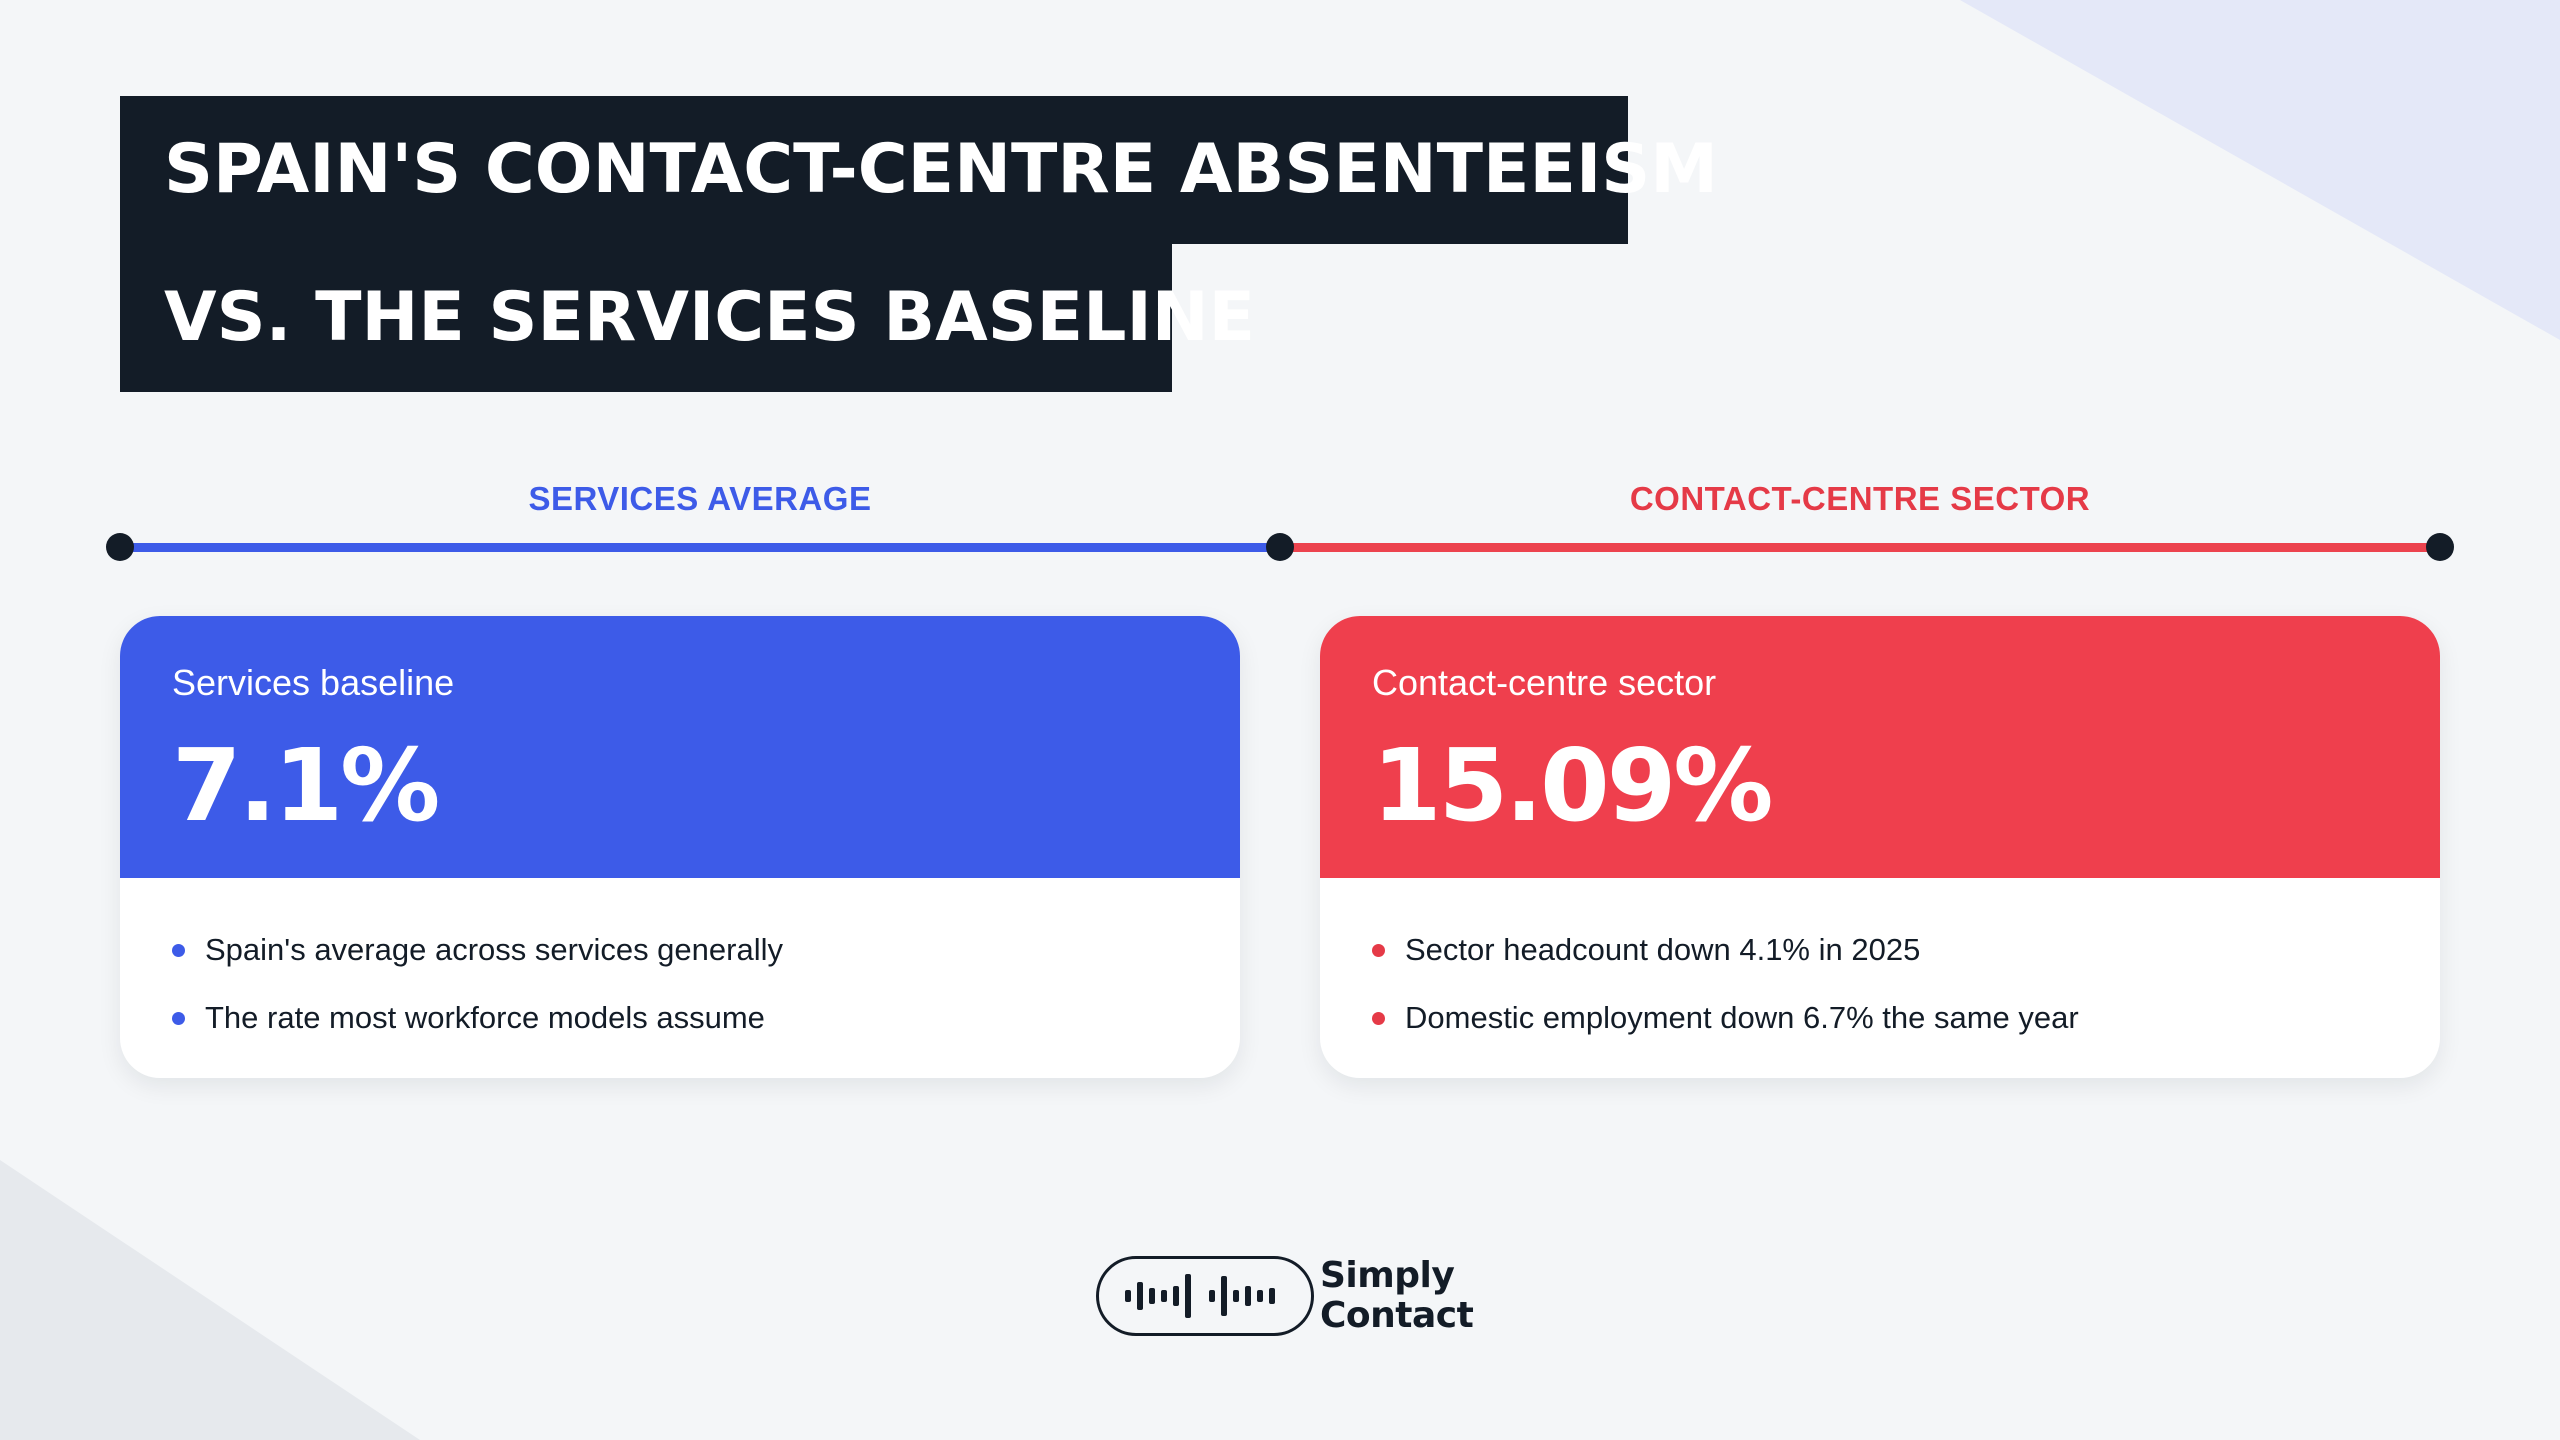 The image size is (2560, 1440). I want to click on card-value: 15.09%, so click(1573, 785).